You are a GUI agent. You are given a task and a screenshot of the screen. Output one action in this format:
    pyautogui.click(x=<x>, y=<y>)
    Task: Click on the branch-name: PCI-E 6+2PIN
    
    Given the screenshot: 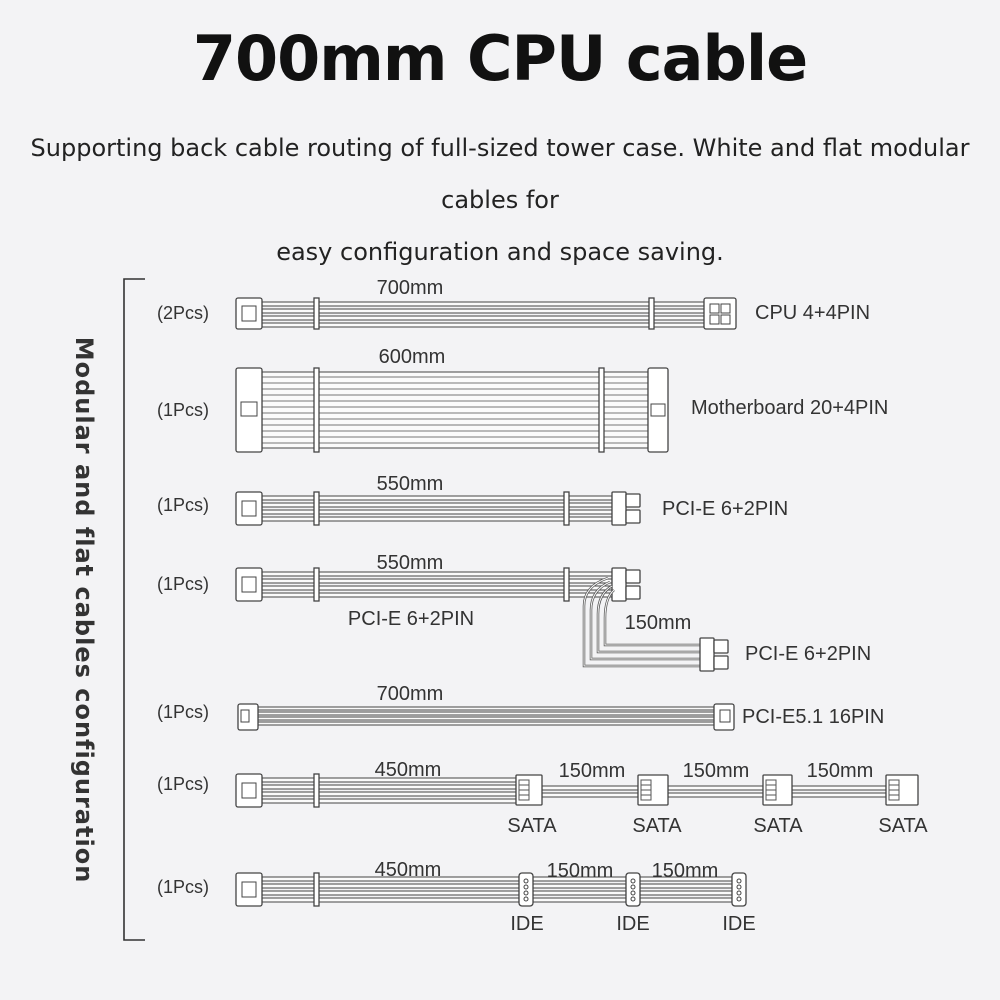 What is the action you would take?
    pyautogui.click(x=808, y=654)
    